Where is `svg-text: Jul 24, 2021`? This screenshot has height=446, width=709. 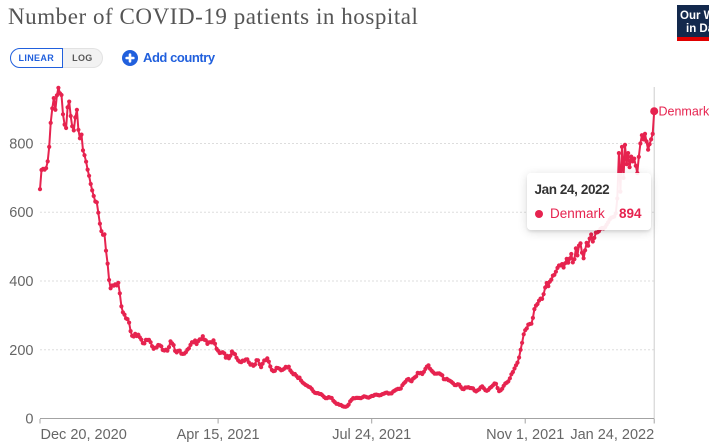 svg-text: Jul 24, 2021 is located at coordinates (371, 435).